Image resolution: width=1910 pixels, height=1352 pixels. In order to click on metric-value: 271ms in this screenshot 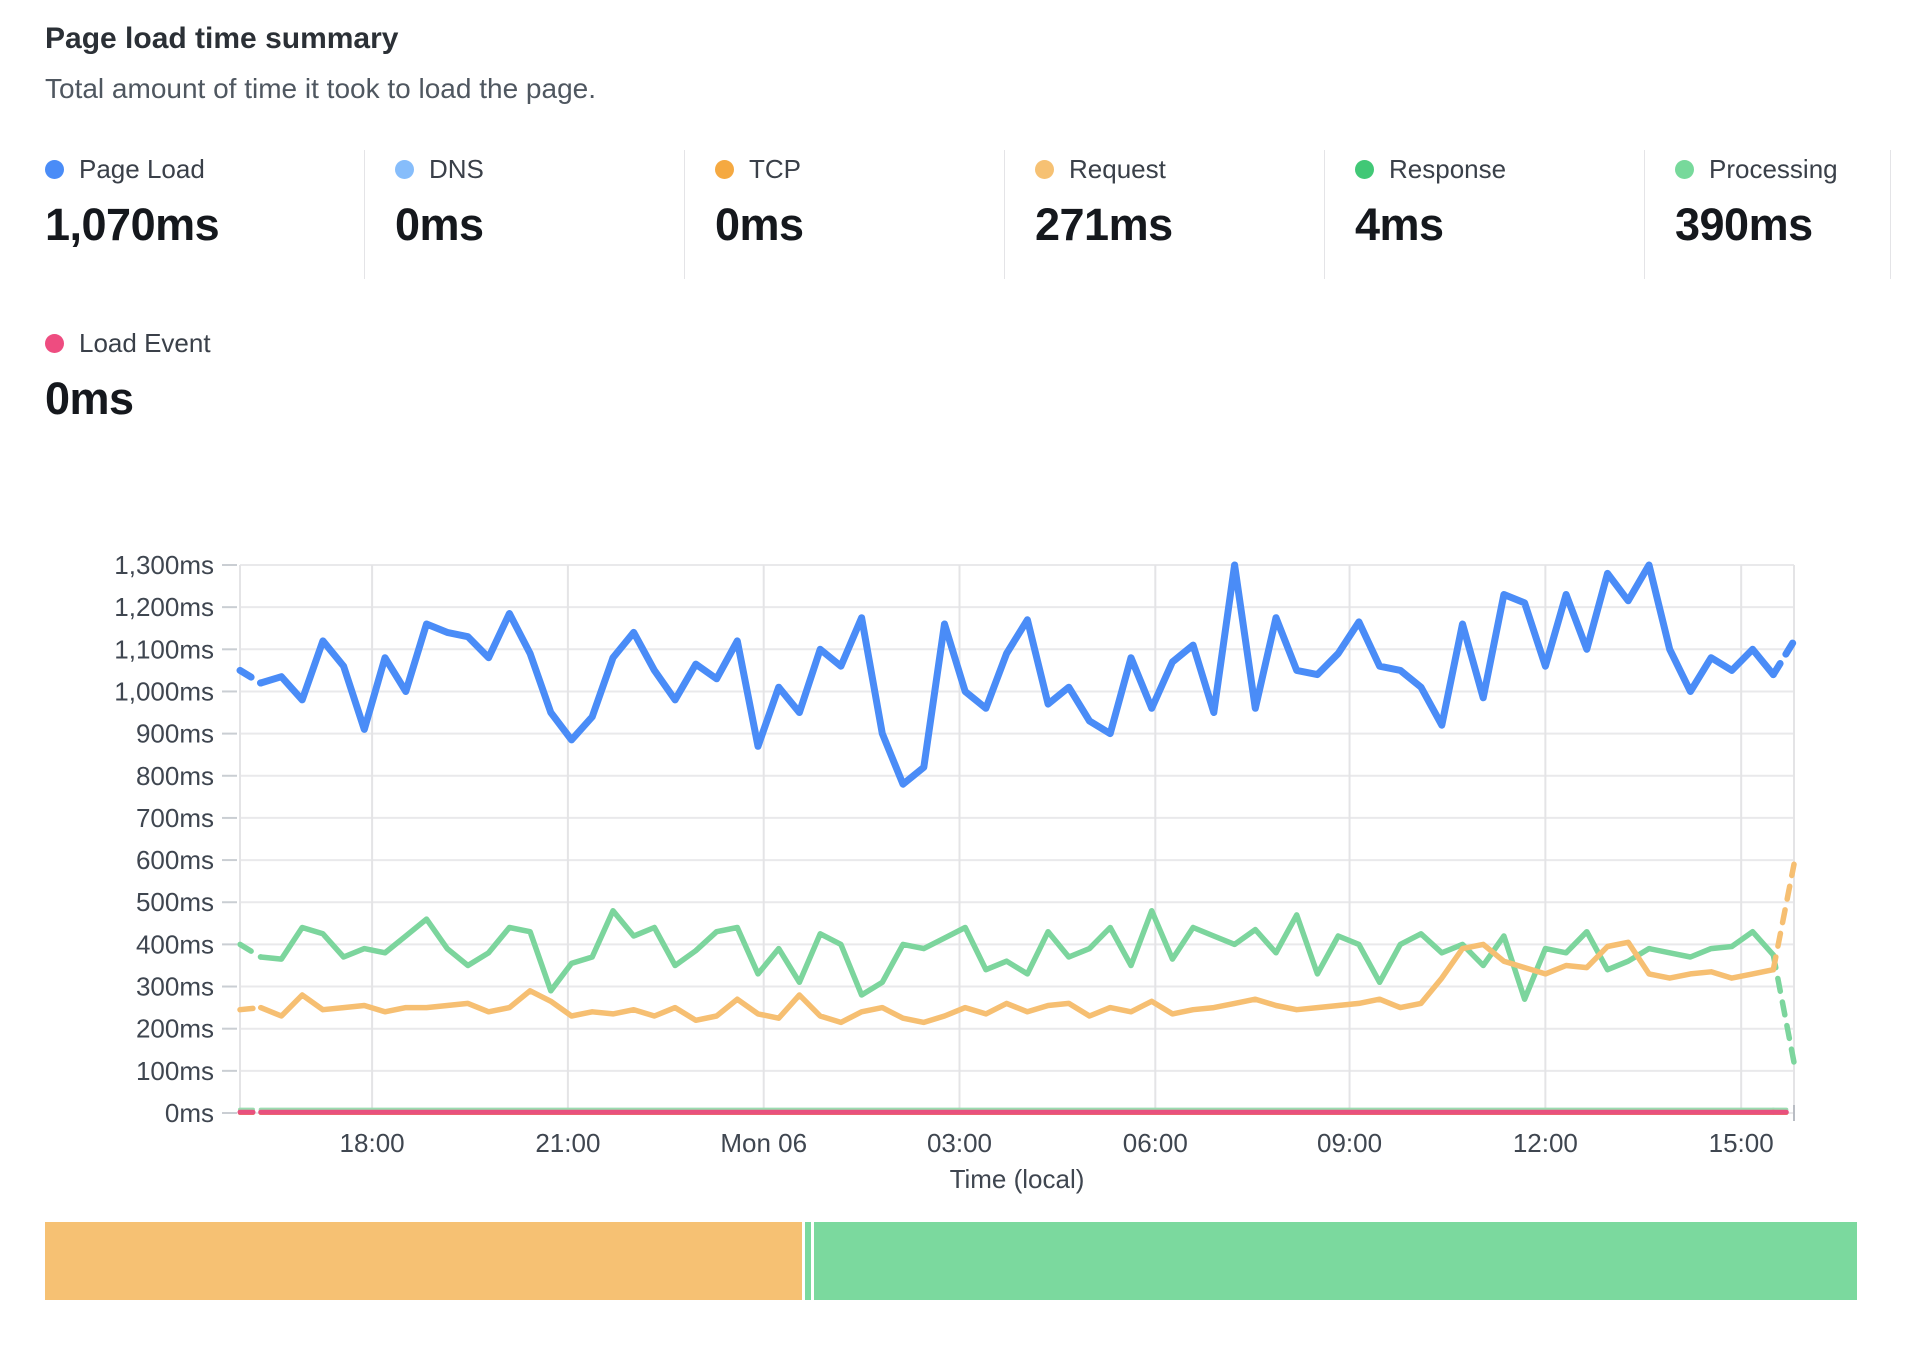, I will do `click(1104, 224)`.